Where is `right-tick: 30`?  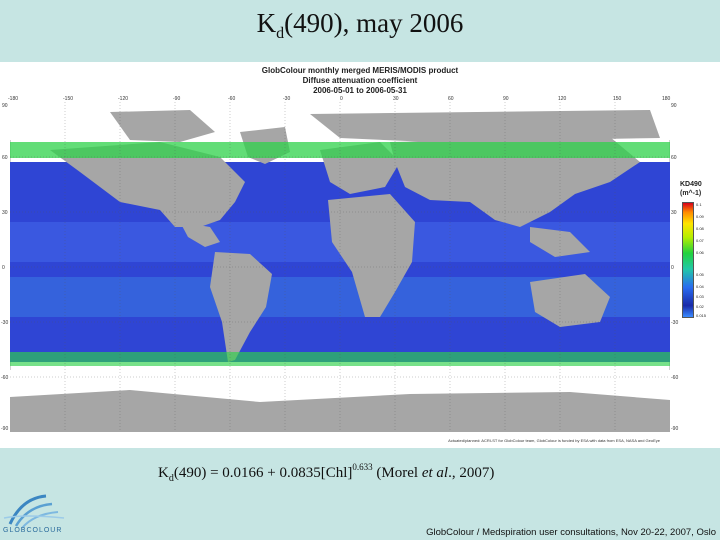 right-tick: 30 is located at coordinates (674, 213).